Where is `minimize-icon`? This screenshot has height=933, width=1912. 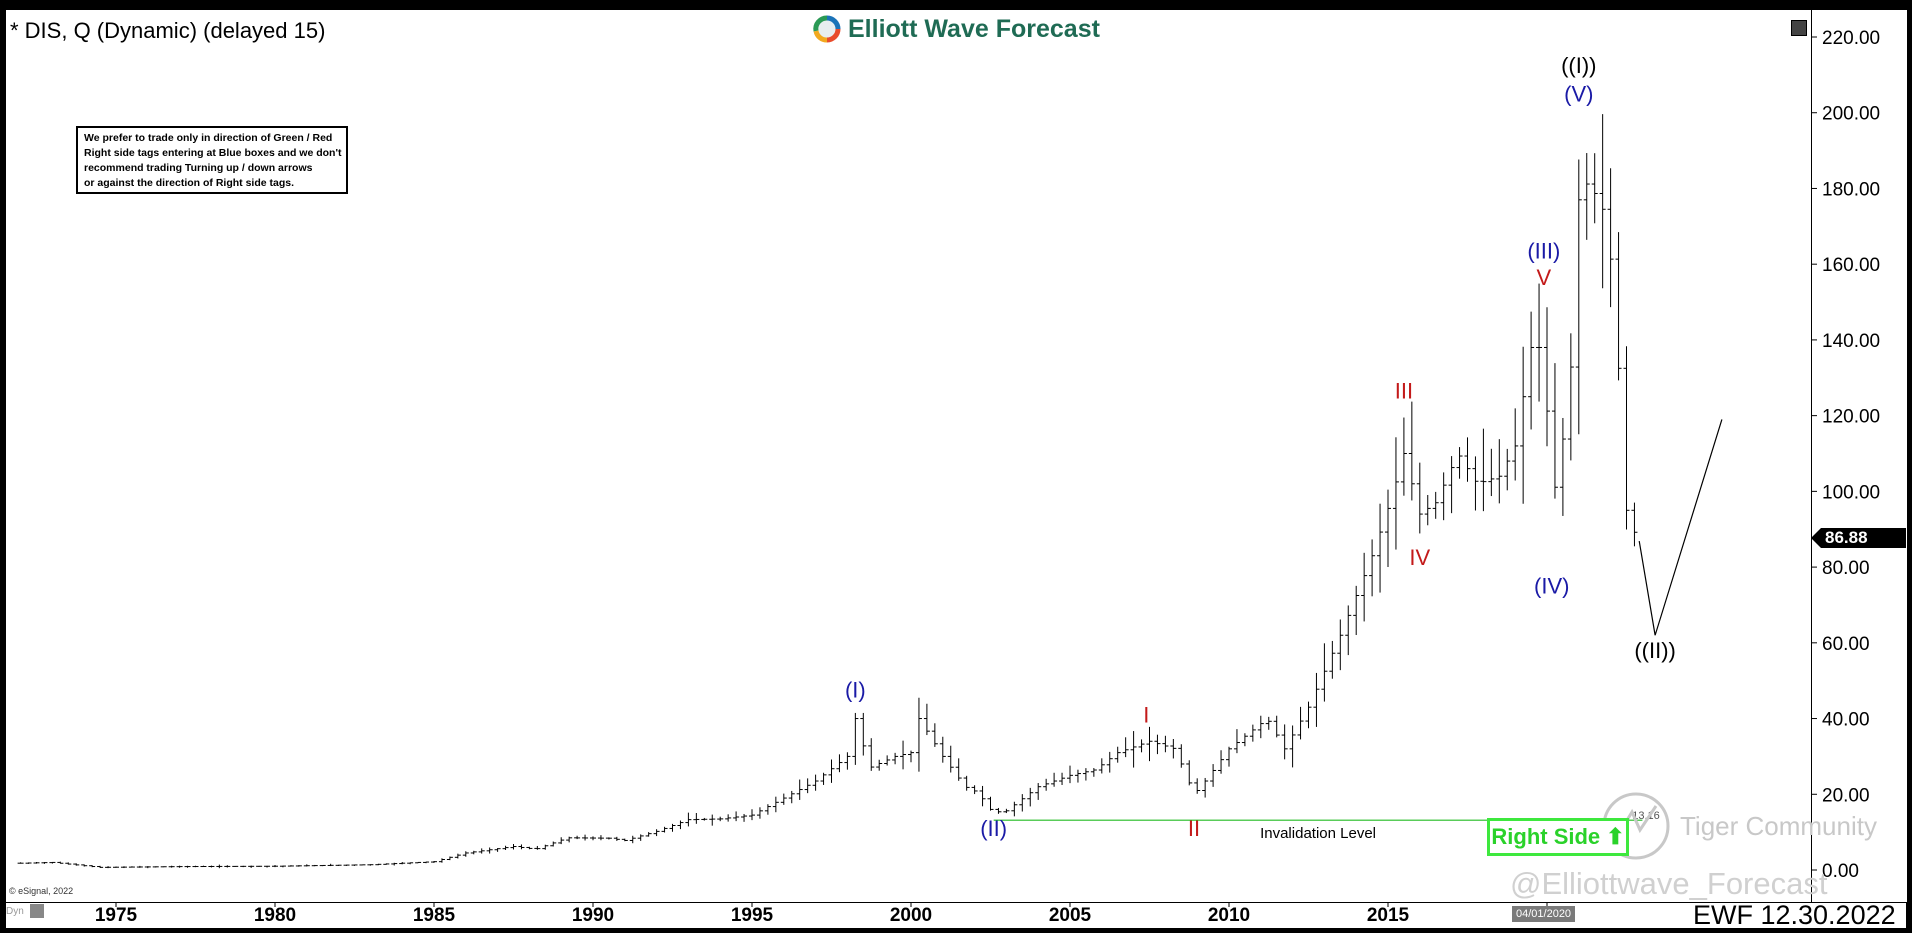 minimize-icon is located at coordinates (1799, 28).